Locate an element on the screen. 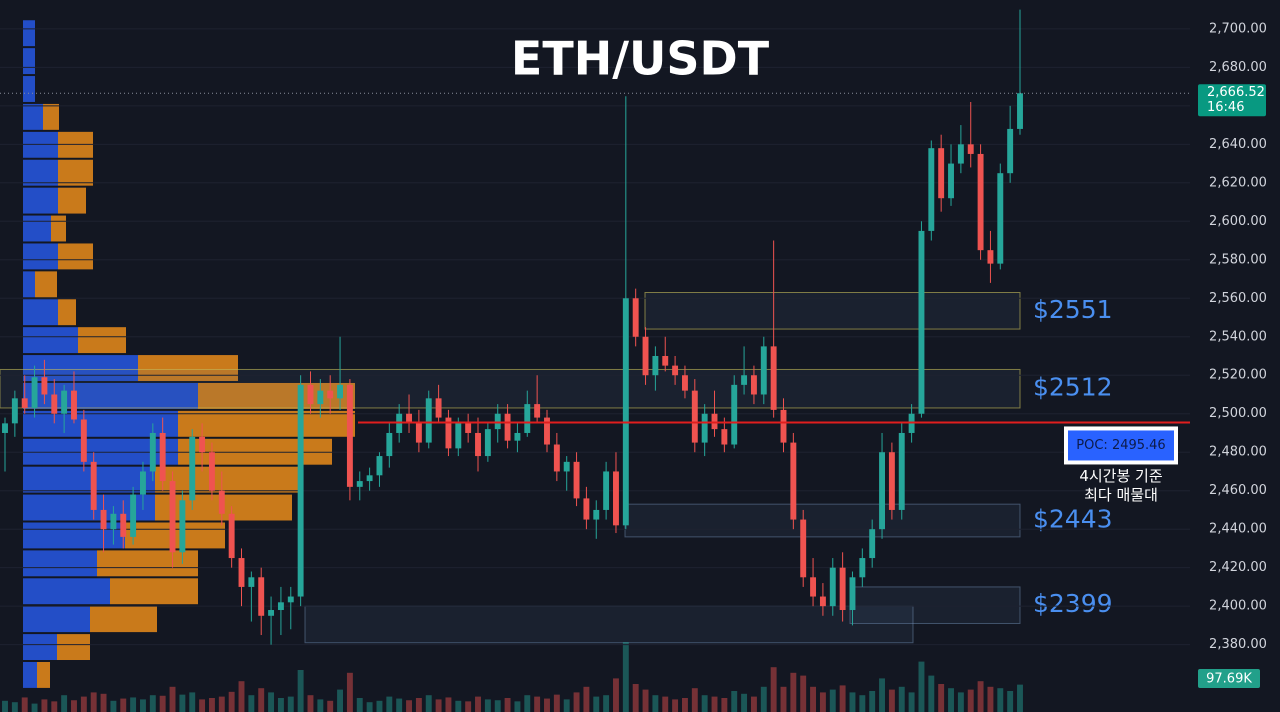 This screenshot has width=1280, height=712. zone is located at coordinates (609, 624).